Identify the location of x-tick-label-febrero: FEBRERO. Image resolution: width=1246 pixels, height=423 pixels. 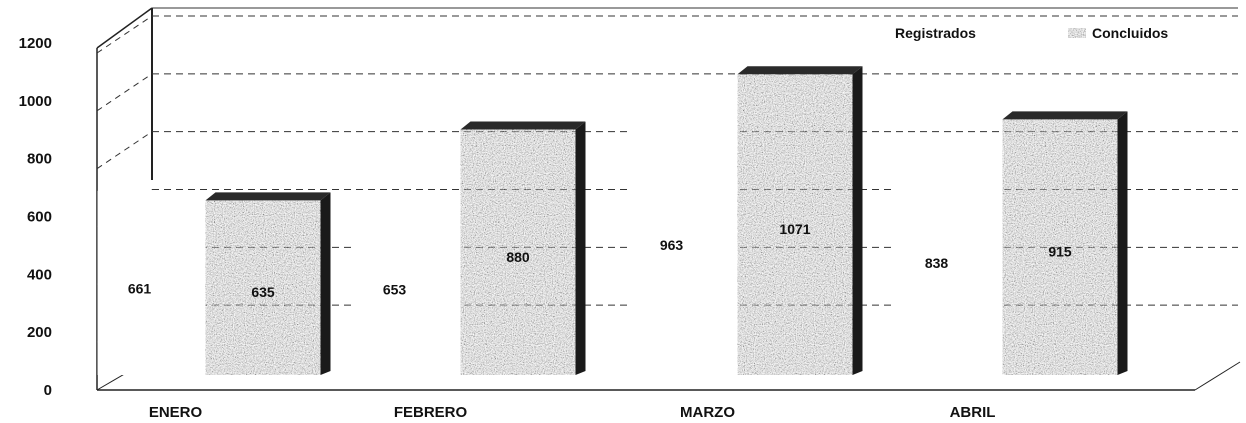
(431, 412).